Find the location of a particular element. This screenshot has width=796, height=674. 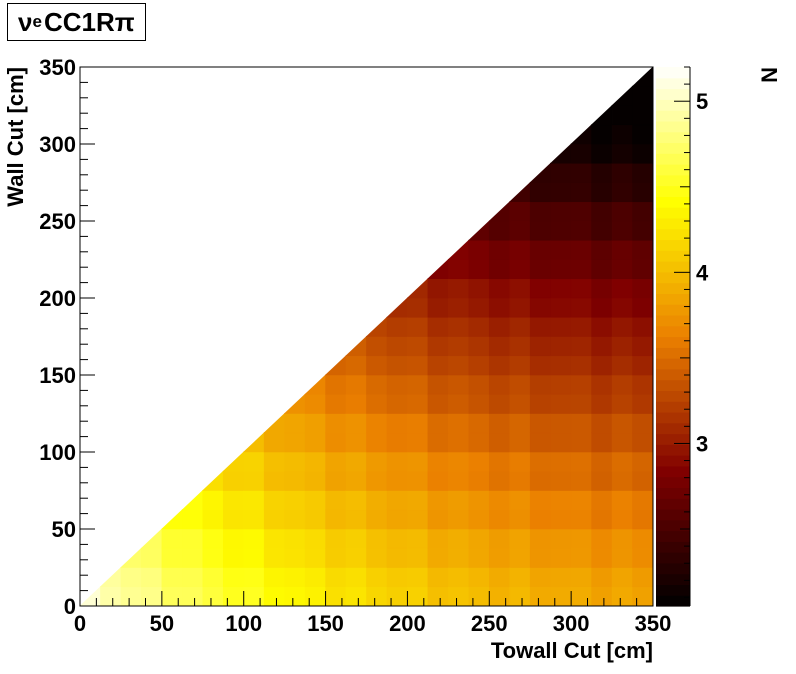

title-main: CC1Rπ is located at coordinates (89, 21).